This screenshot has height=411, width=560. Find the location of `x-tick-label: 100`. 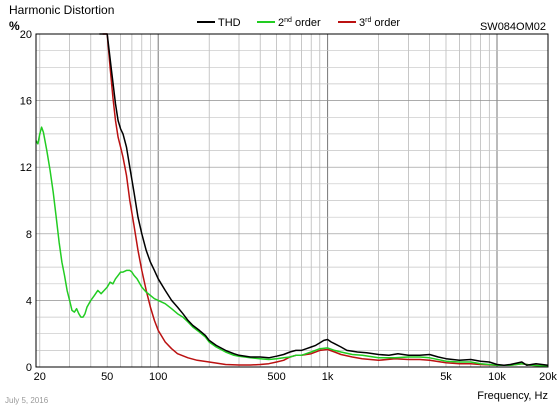

x-tick-label: 100 is located at coordinates (158, 377).